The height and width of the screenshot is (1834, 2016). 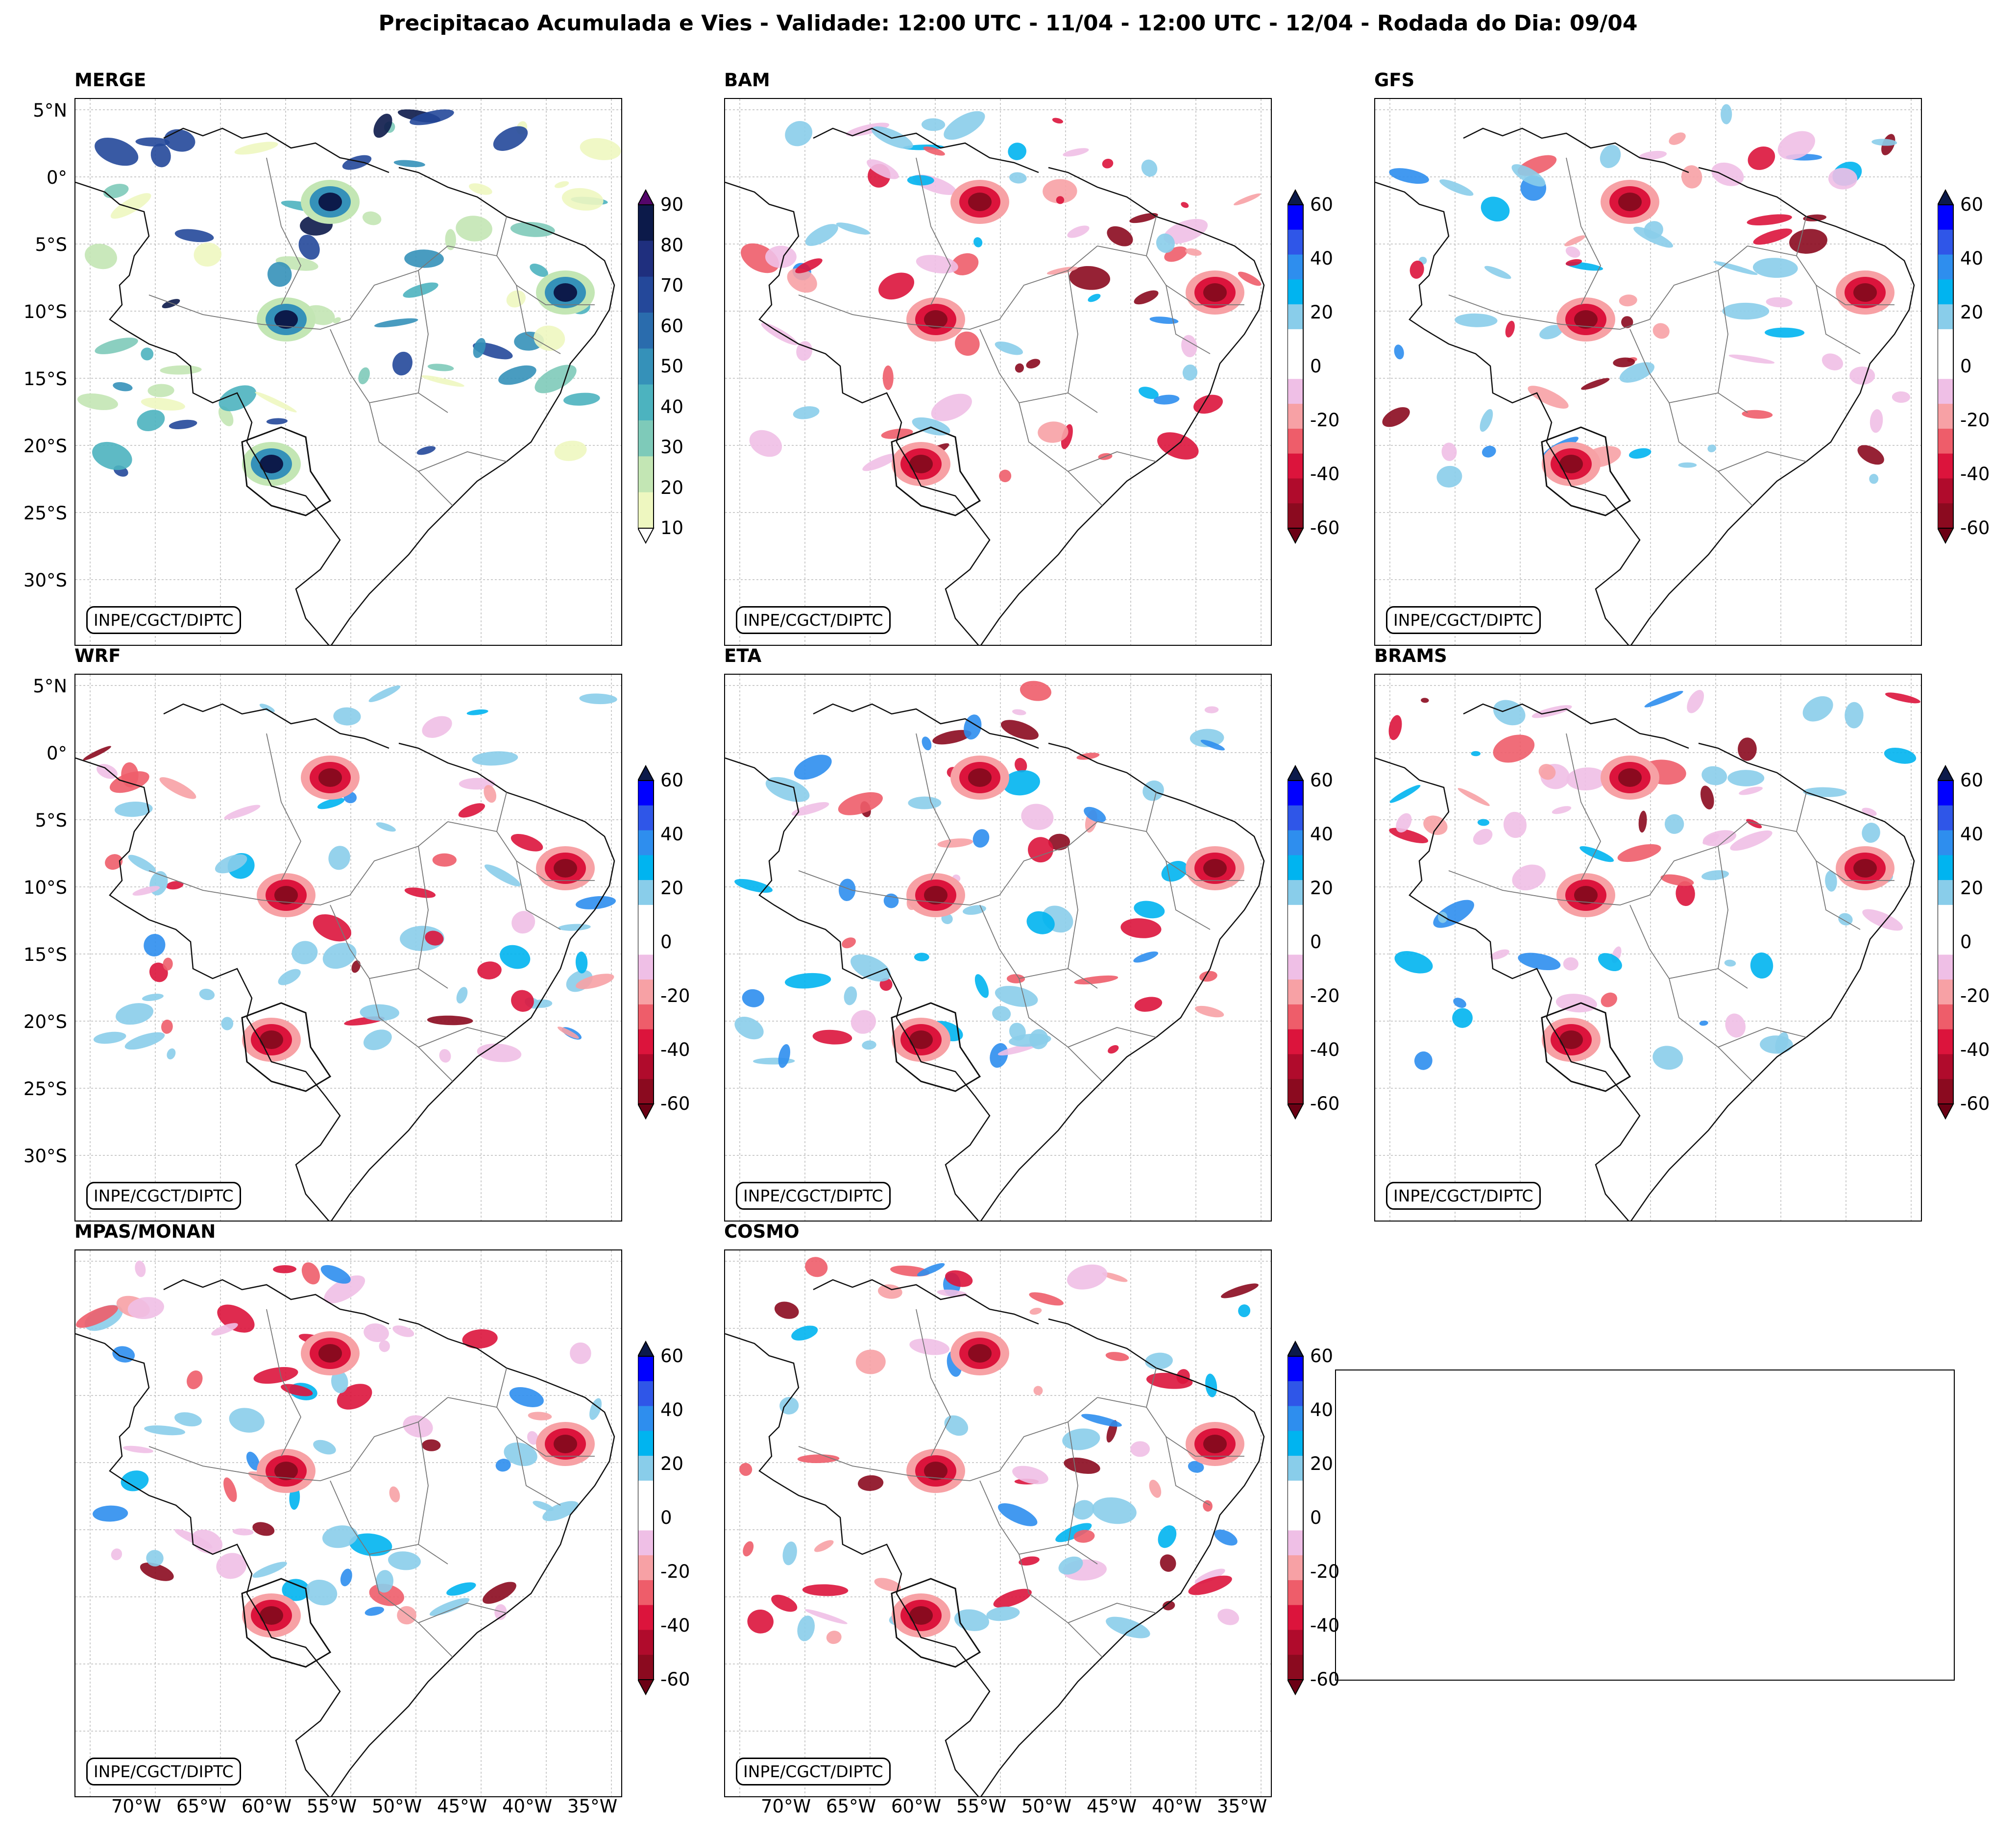 I want to click on panel-title-wrf: WRF, so click(x=97, y=656).